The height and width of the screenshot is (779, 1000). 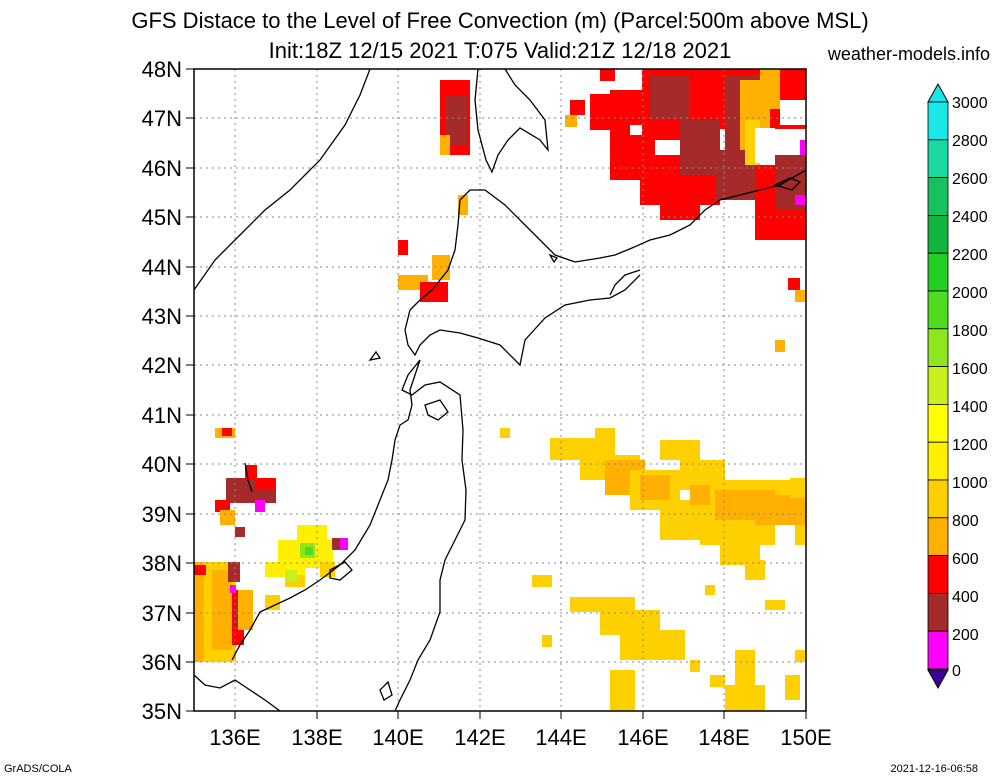 I want to click on lat-label: 45N, so click(x=162, y=217).